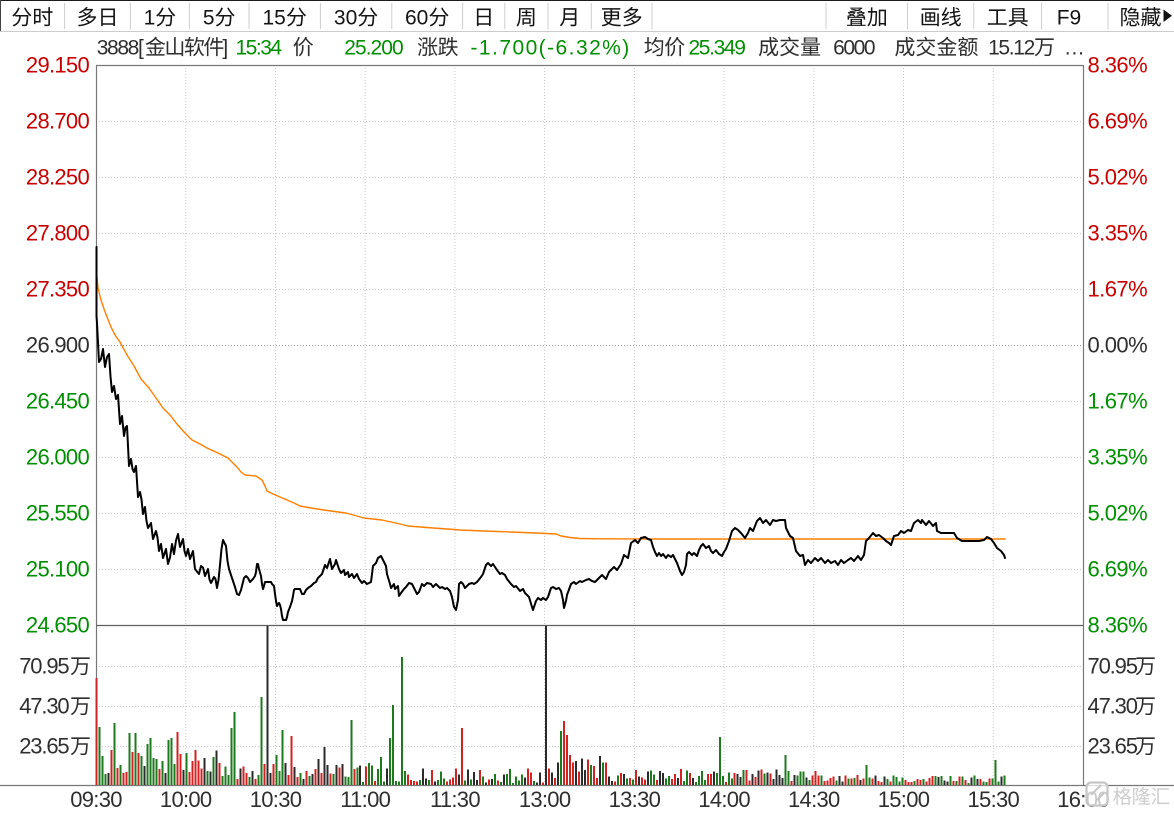  What do you see at coordinates (635, 799) in the screenshot?
I see `svg-text: 13:30` at bounding box center [635, 799].